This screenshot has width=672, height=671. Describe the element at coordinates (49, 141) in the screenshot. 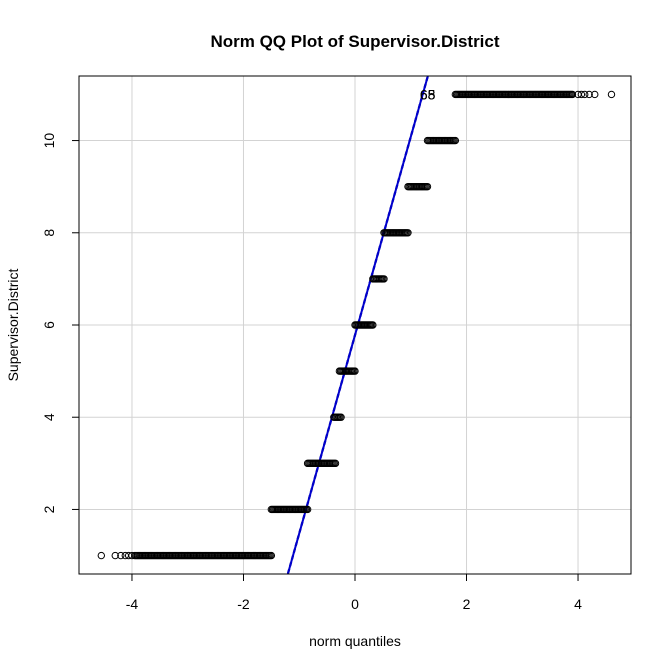

I see `y-tick-label: 10` at that location.